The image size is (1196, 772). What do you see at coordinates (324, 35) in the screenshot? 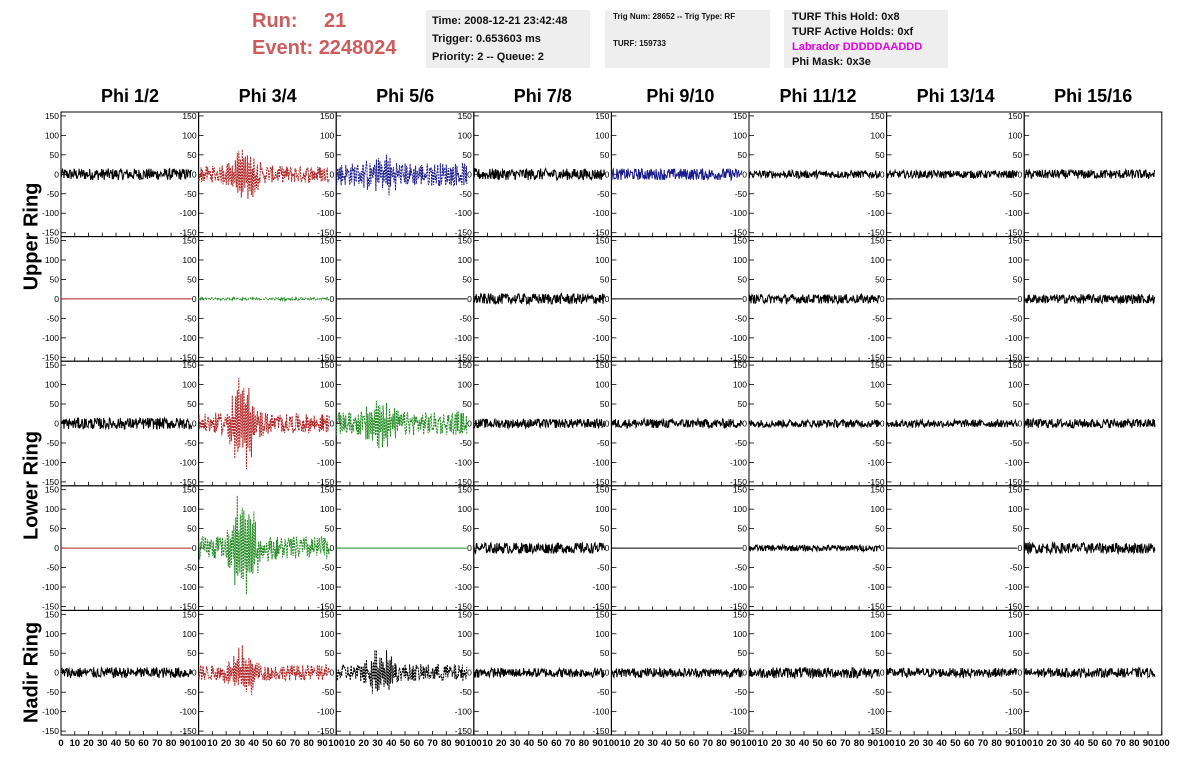
I see `run-event-label: Run: 21 Event: 2248024` at bounding box center [324, 35].